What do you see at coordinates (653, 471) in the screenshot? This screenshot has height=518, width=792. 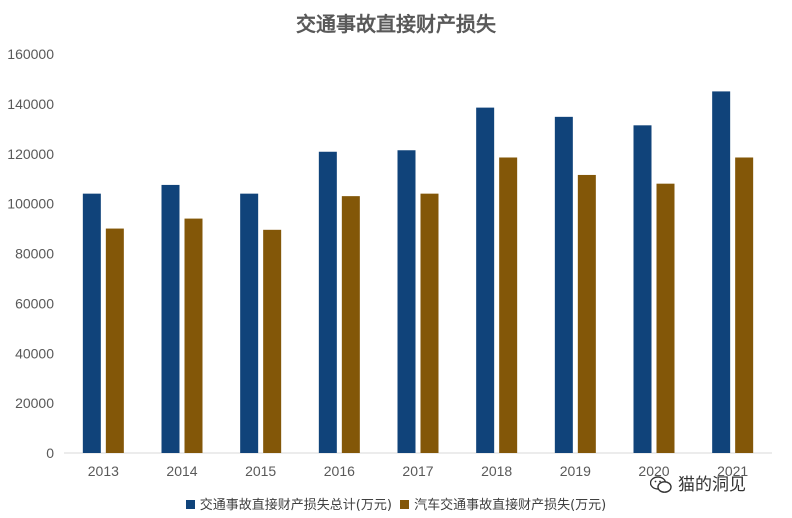 I see `x-tick-label: 2020` at bounding box center [653, 471].